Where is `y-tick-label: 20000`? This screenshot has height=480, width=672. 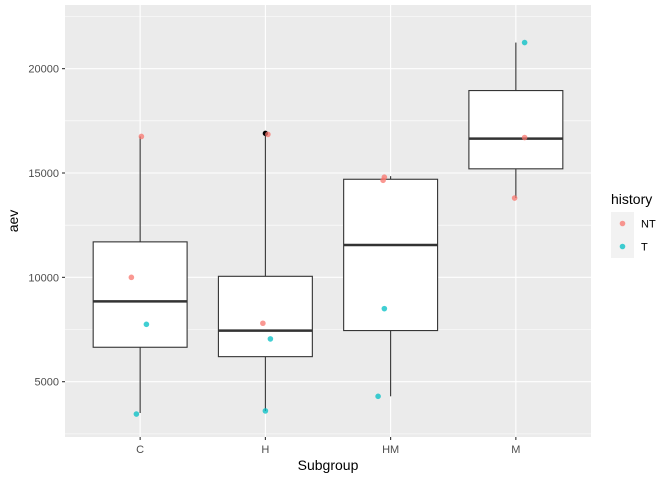 y-tick-label: 20000 is located at coordinates (43, 70).